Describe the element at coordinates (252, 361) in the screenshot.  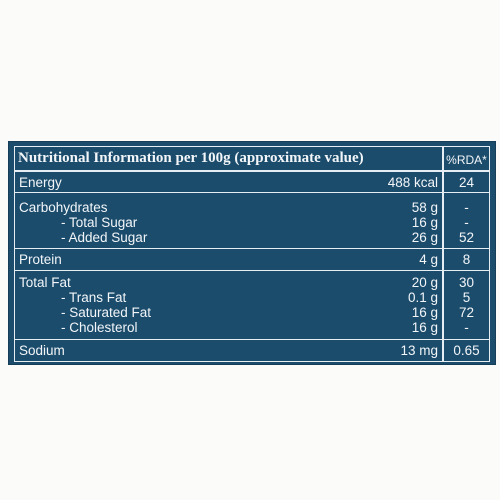
I see `rule-bottom` at that location.